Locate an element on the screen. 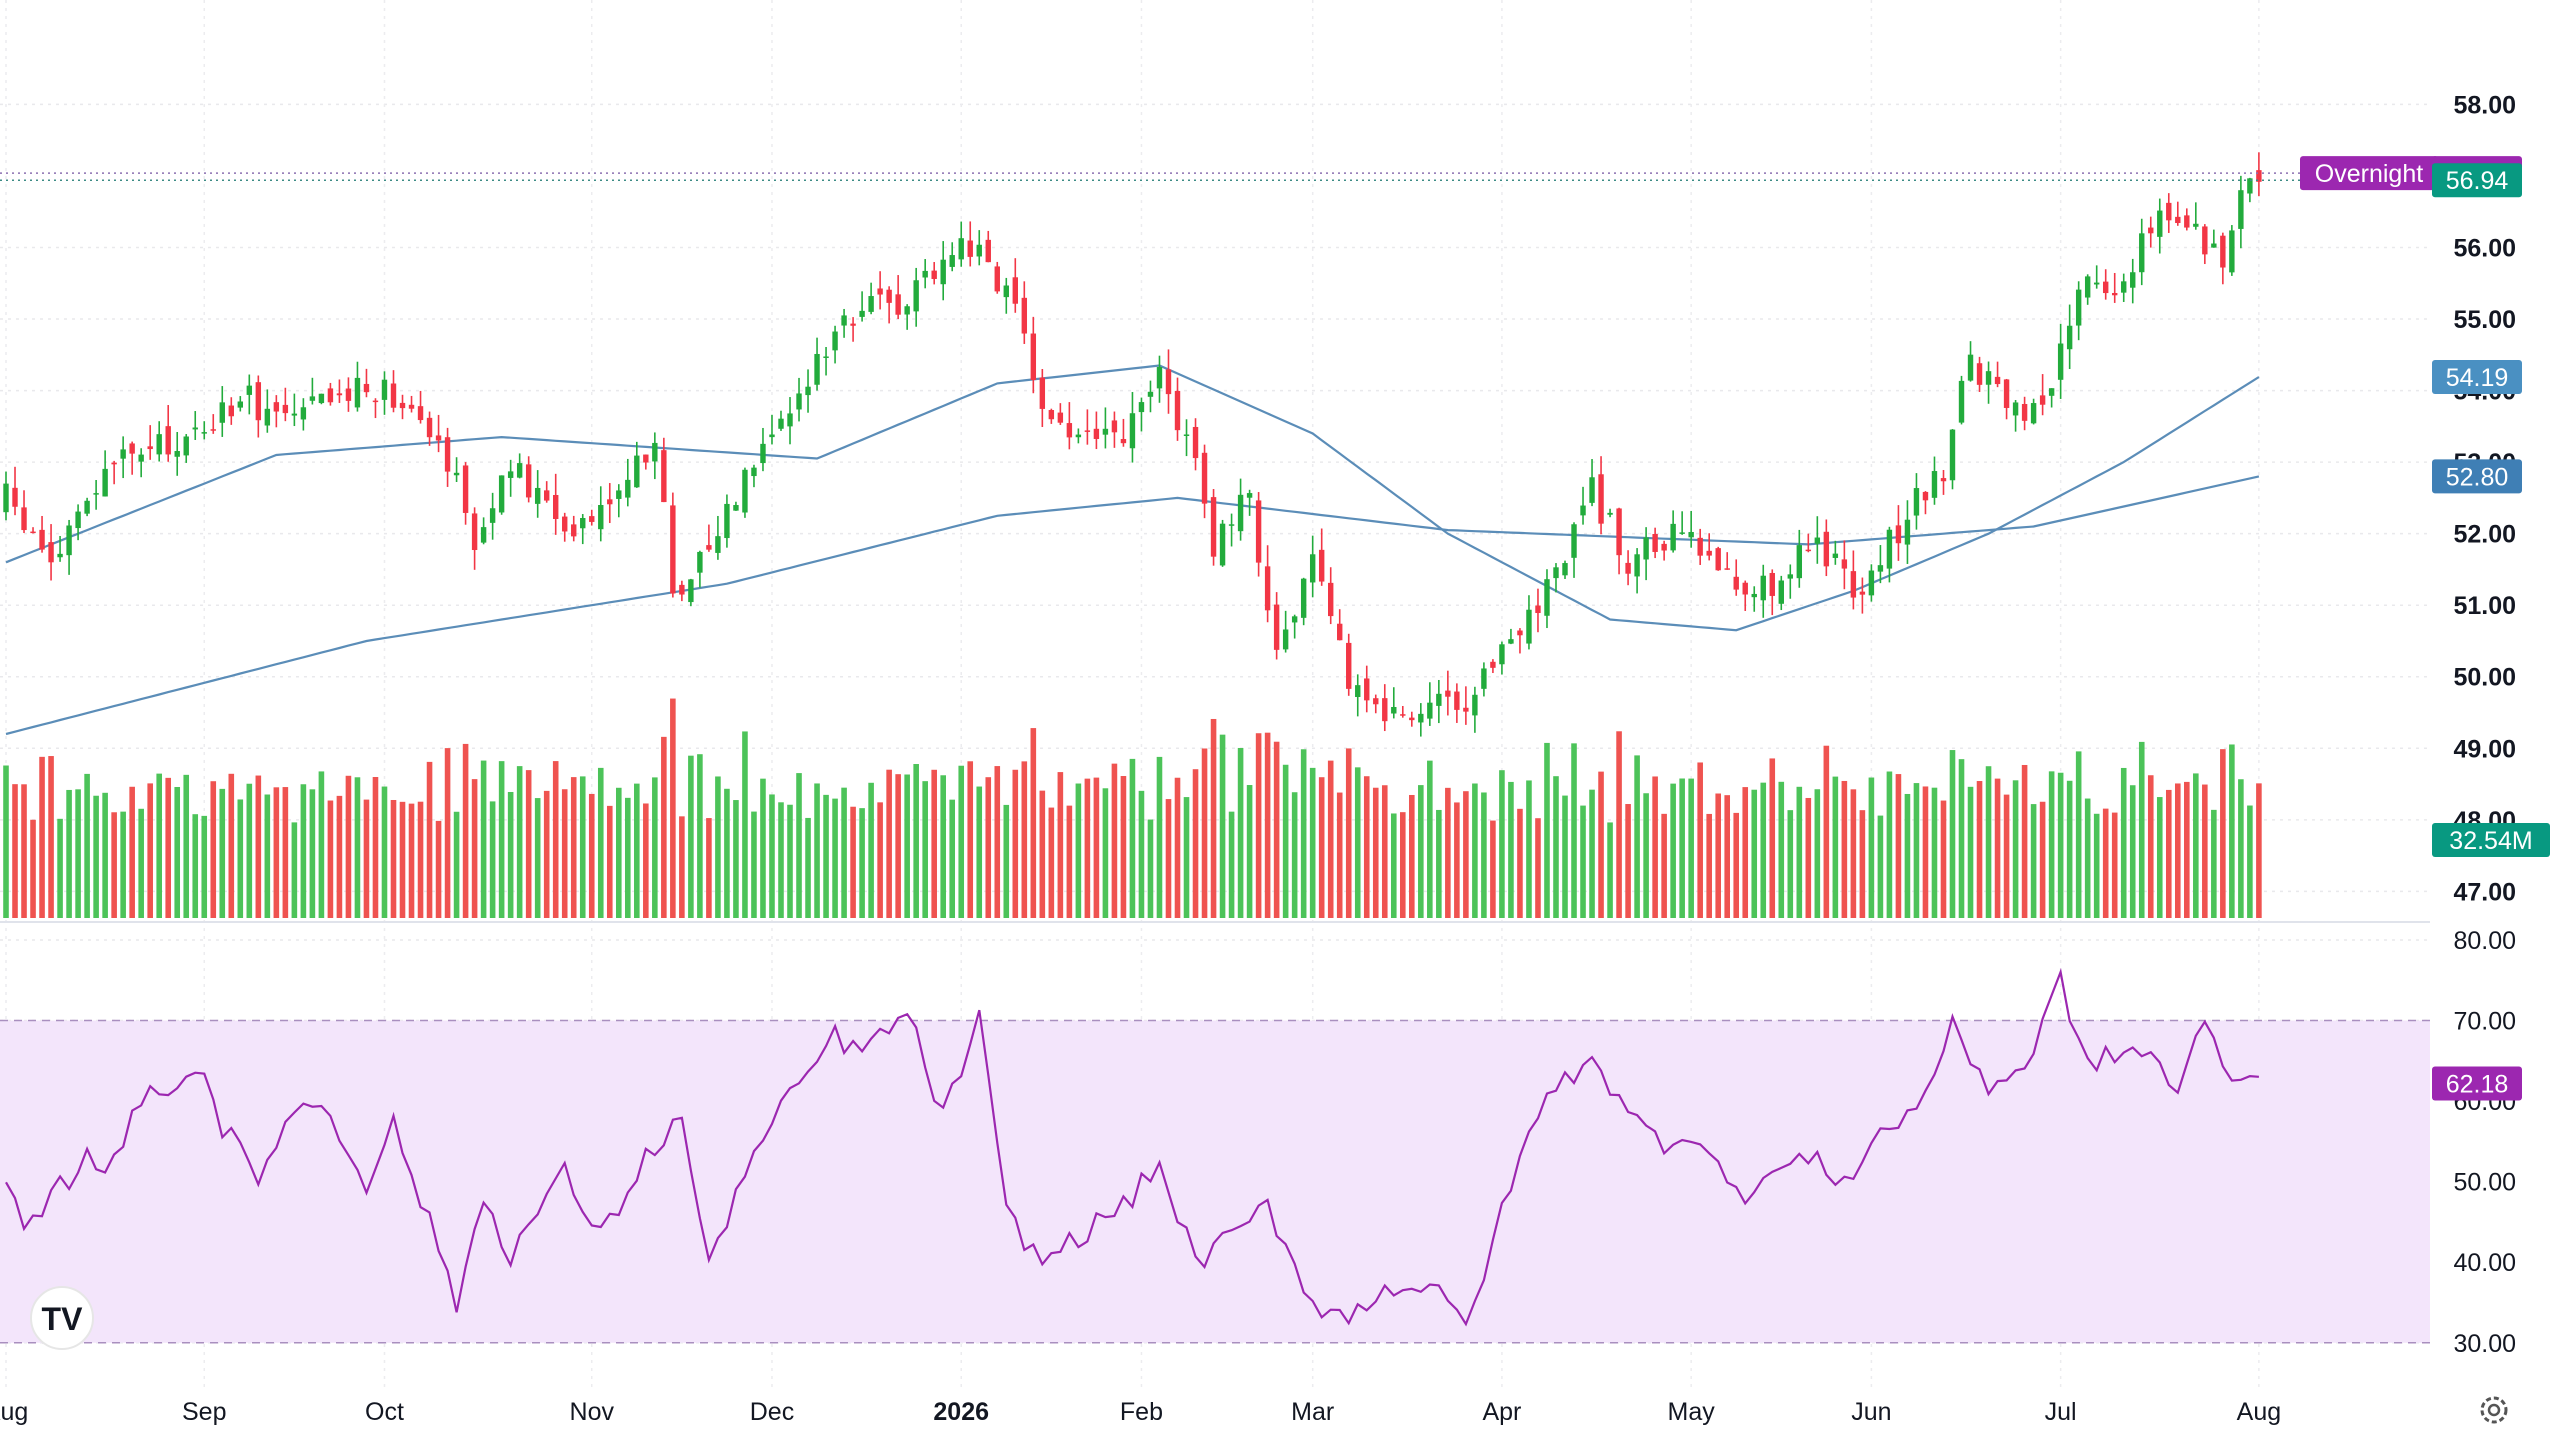  rsi-tick-label: 70.00 is located at coordinates (2484, 1022).